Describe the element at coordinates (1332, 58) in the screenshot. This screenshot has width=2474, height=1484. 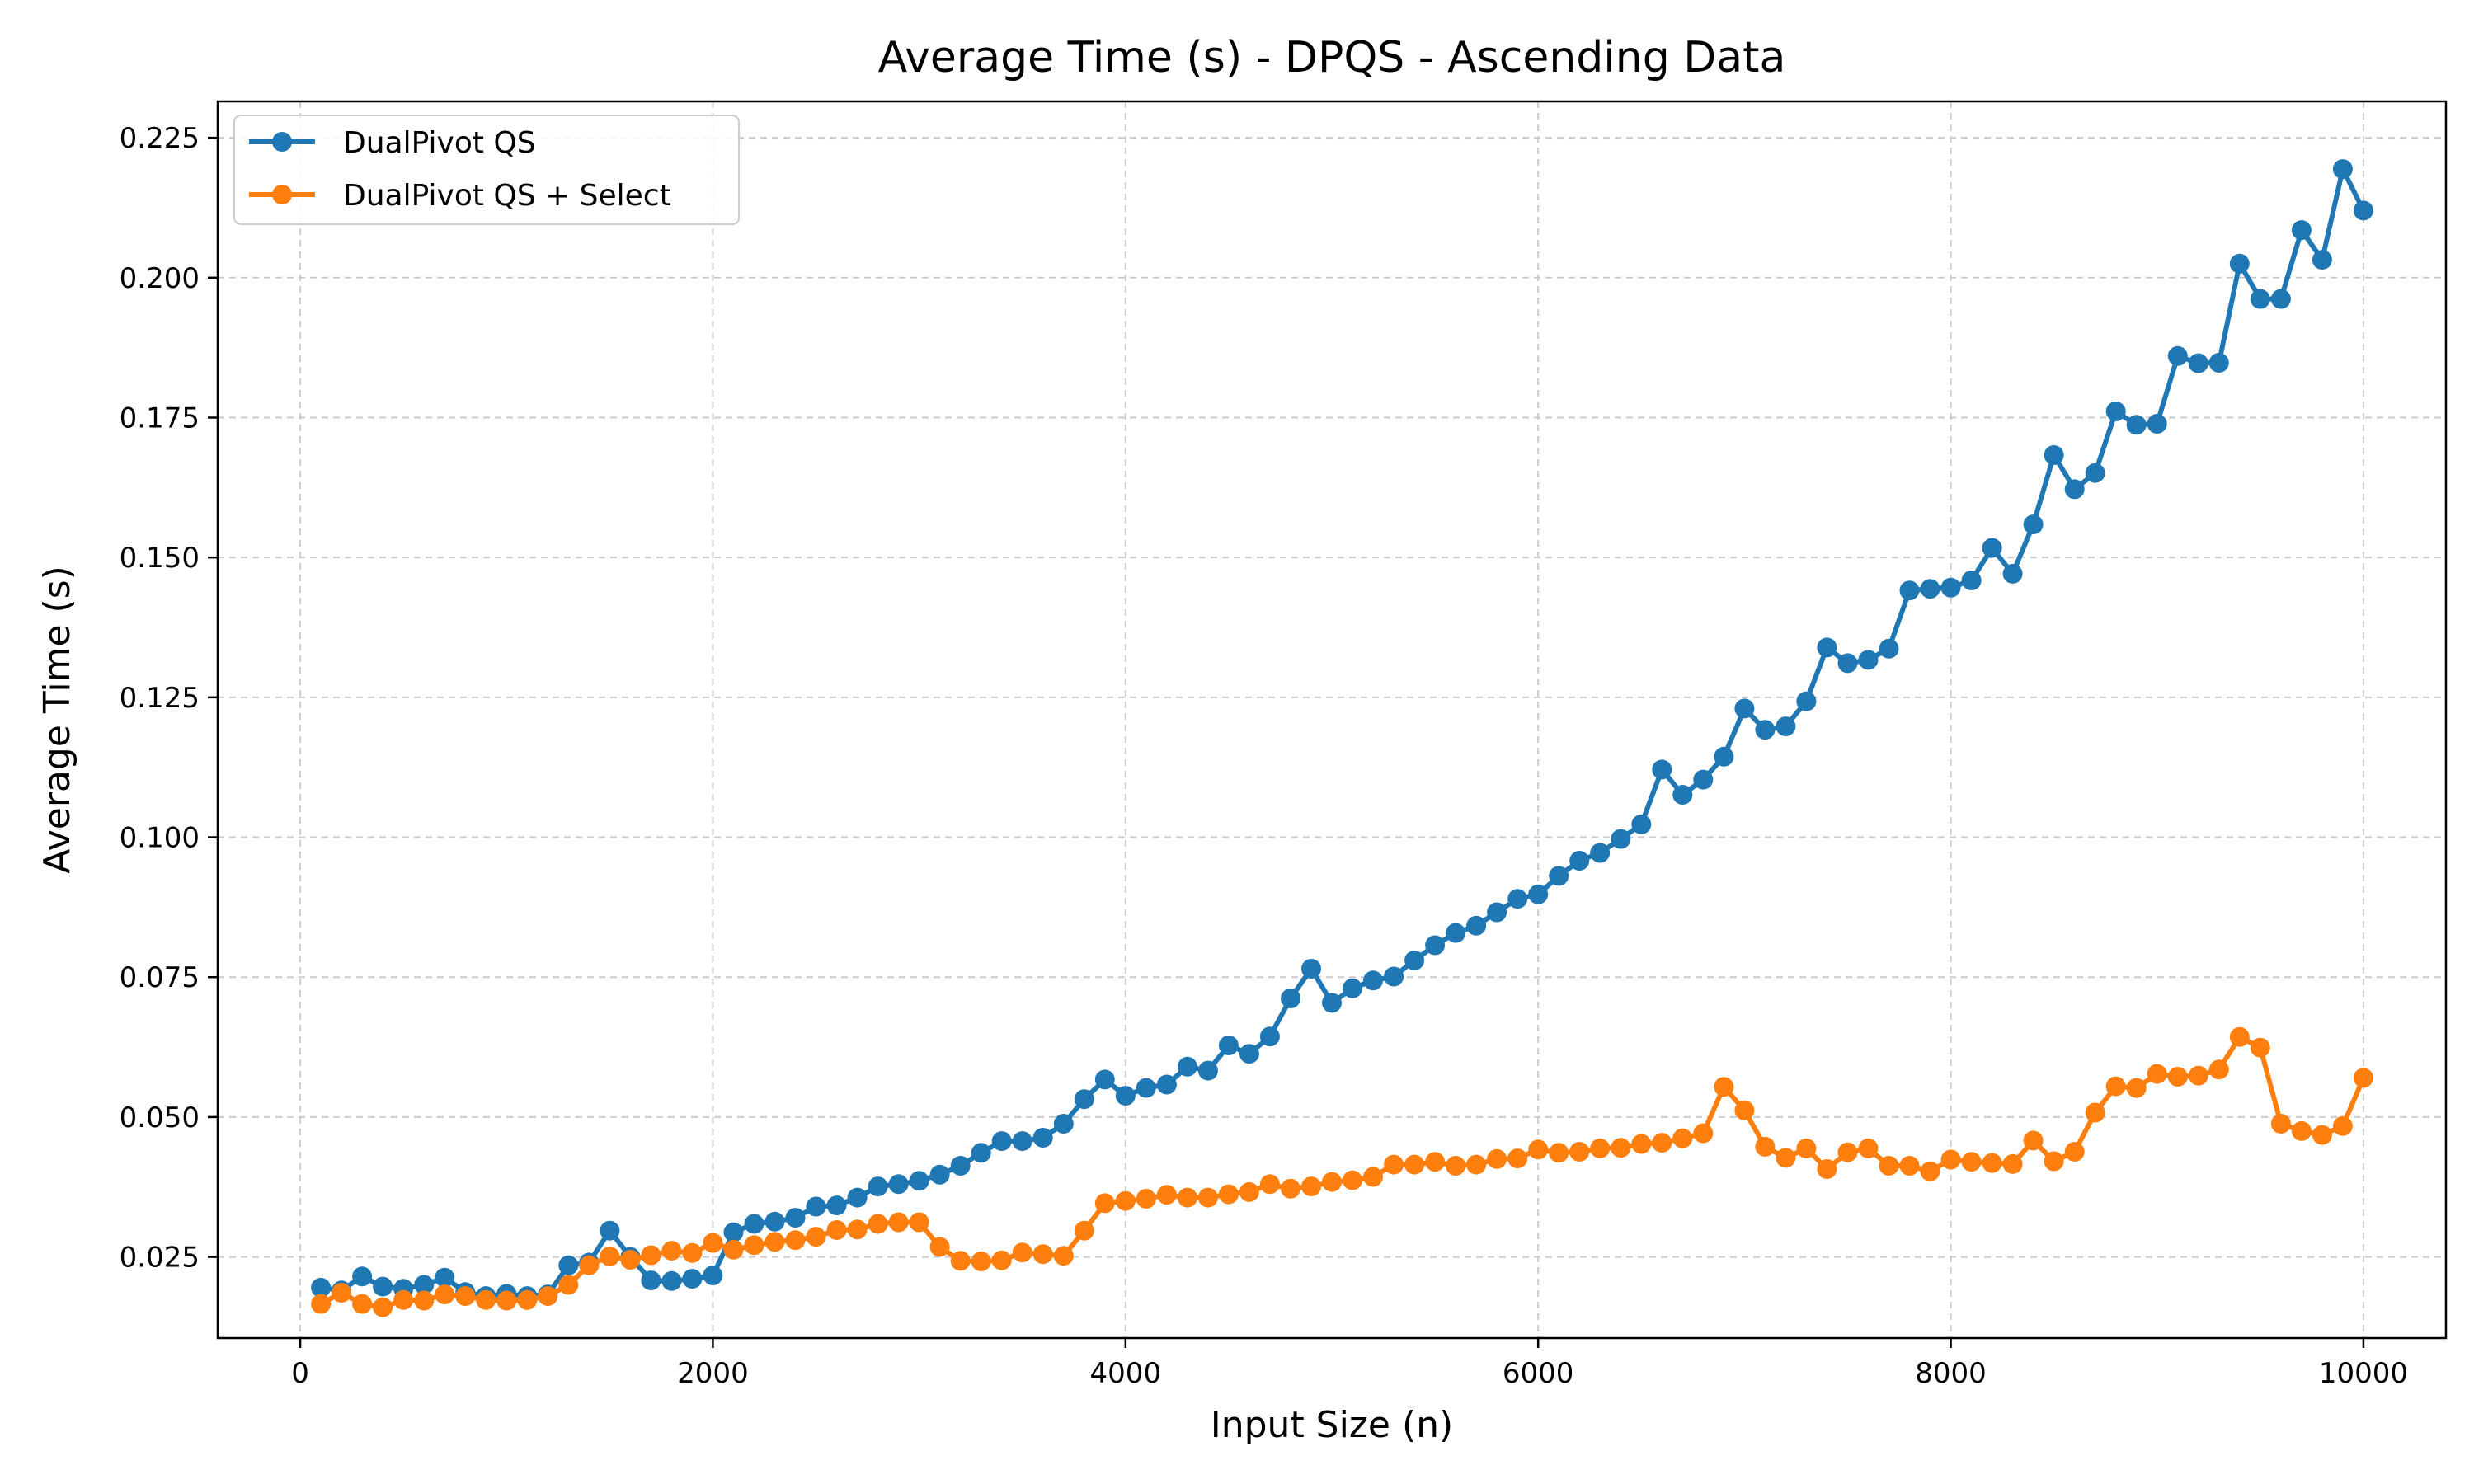
I see `chart-title: Average Time (s) - DPQS - Ascending Data` at that location.